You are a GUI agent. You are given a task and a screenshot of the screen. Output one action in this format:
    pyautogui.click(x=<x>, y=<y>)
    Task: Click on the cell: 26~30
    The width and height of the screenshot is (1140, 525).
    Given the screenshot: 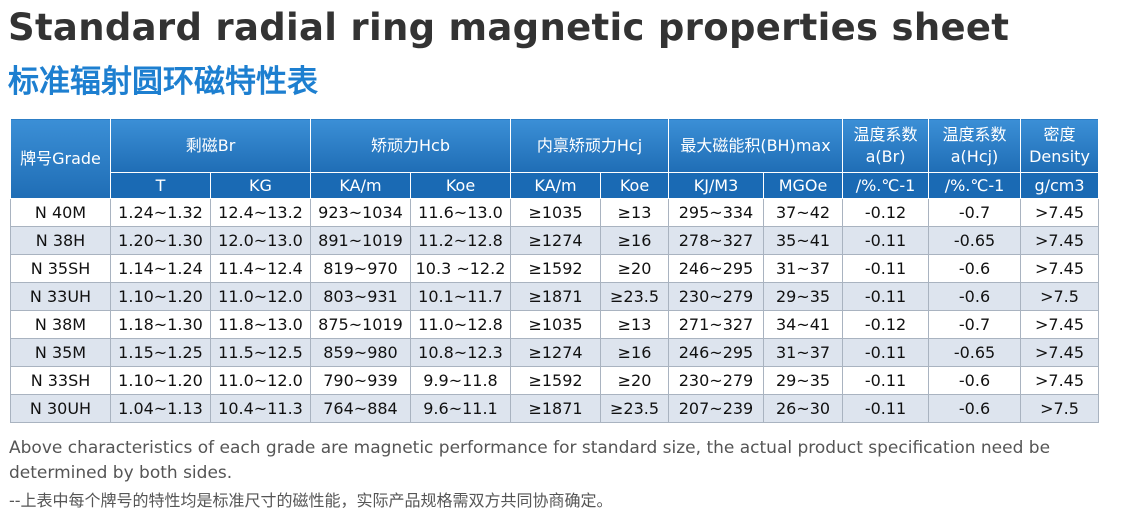 What is the action you would take?
    pyautogui.click(x=803, y=408)
    